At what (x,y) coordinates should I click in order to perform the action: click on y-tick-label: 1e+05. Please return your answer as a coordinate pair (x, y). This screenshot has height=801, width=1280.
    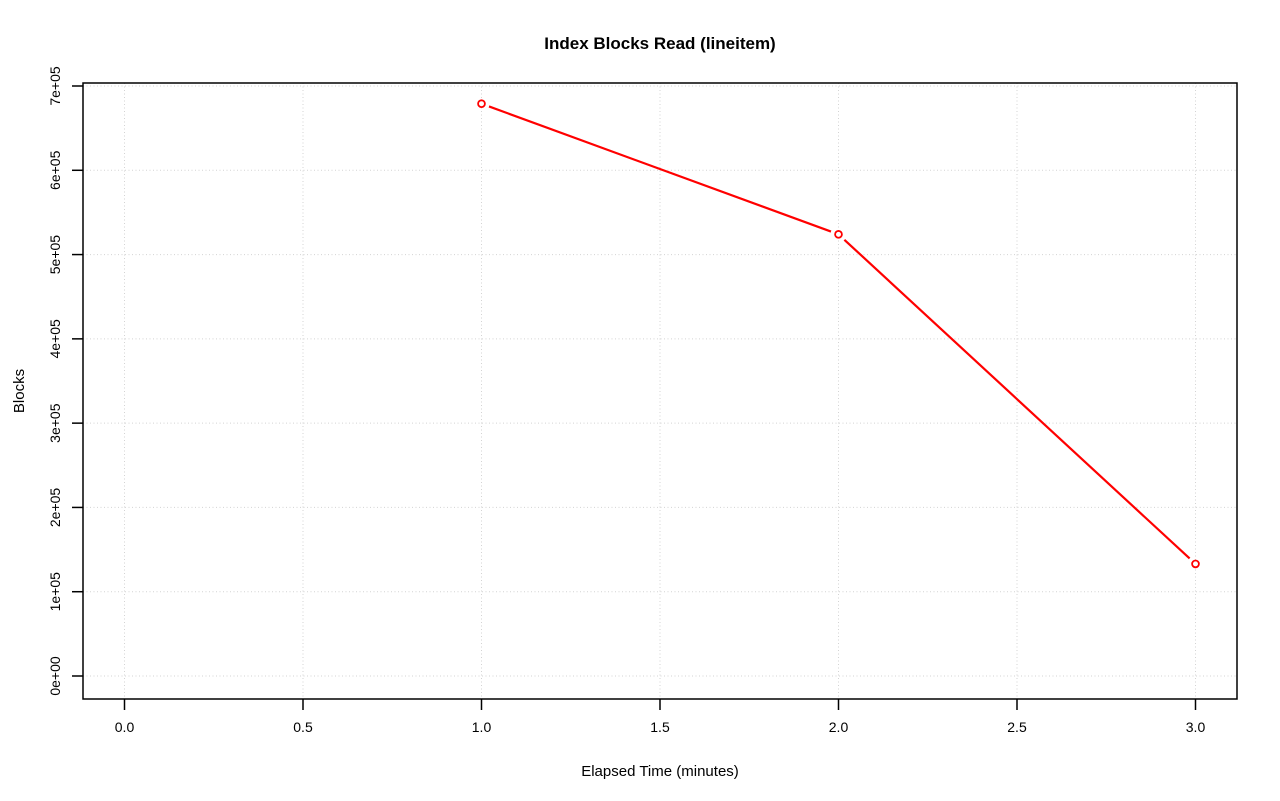
    Looking at the image, I should click on (55, 592).